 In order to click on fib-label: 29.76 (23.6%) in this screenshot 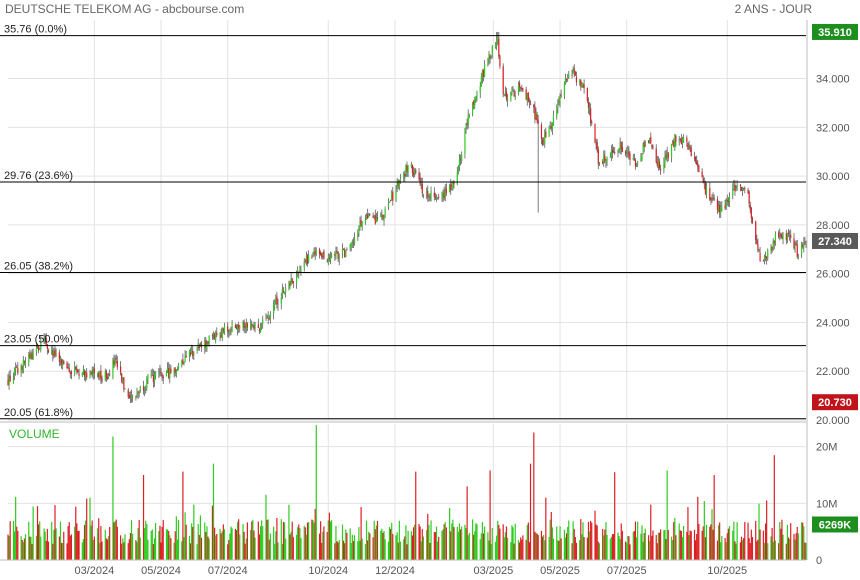, I will do `click(38, 176)`.